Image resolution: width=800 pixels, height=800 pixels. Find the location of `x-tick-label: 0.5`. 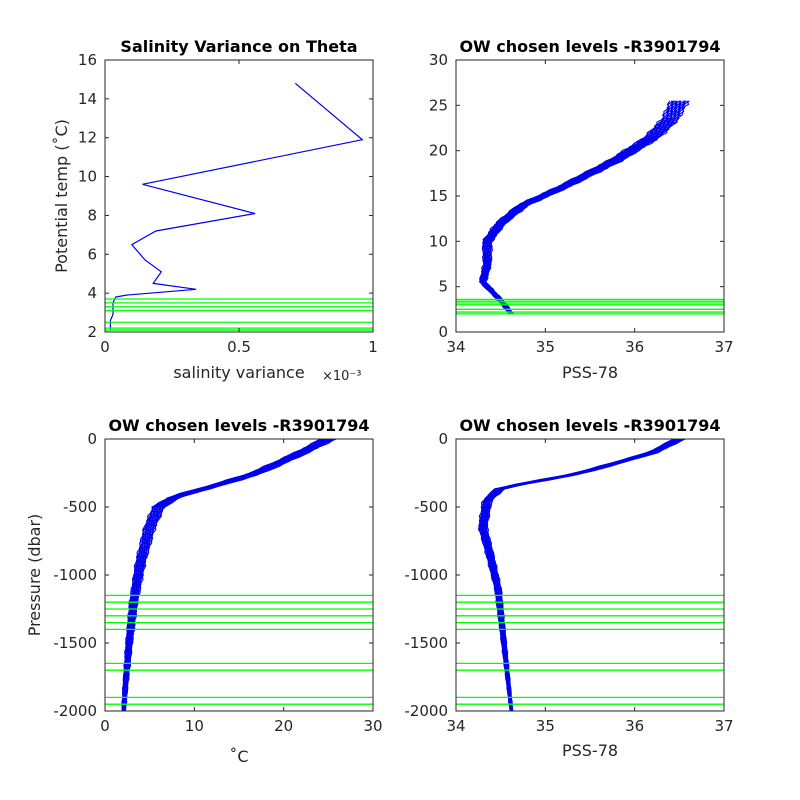

x-tick-label: 0.5 is located at coordinates (239, 347).